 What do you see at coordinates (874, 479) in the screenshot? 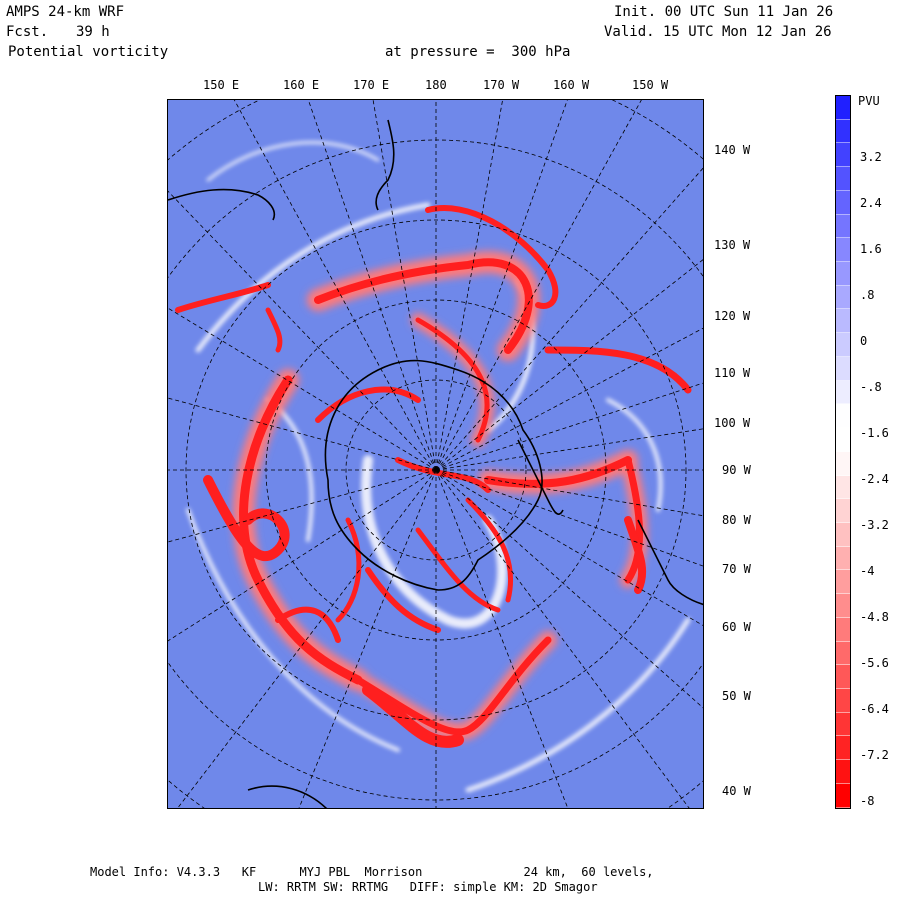
I see `colorbar-tick-label: -2.4` at bounding box center [874, 479].